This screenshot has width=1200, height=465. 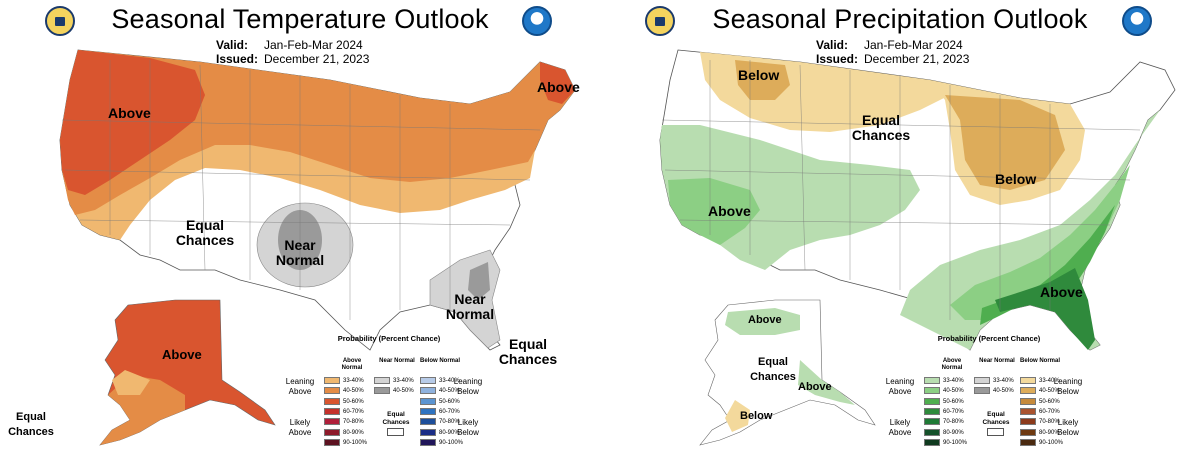 I want to click on above-50-60-northwest, so click(x=132, y=122).